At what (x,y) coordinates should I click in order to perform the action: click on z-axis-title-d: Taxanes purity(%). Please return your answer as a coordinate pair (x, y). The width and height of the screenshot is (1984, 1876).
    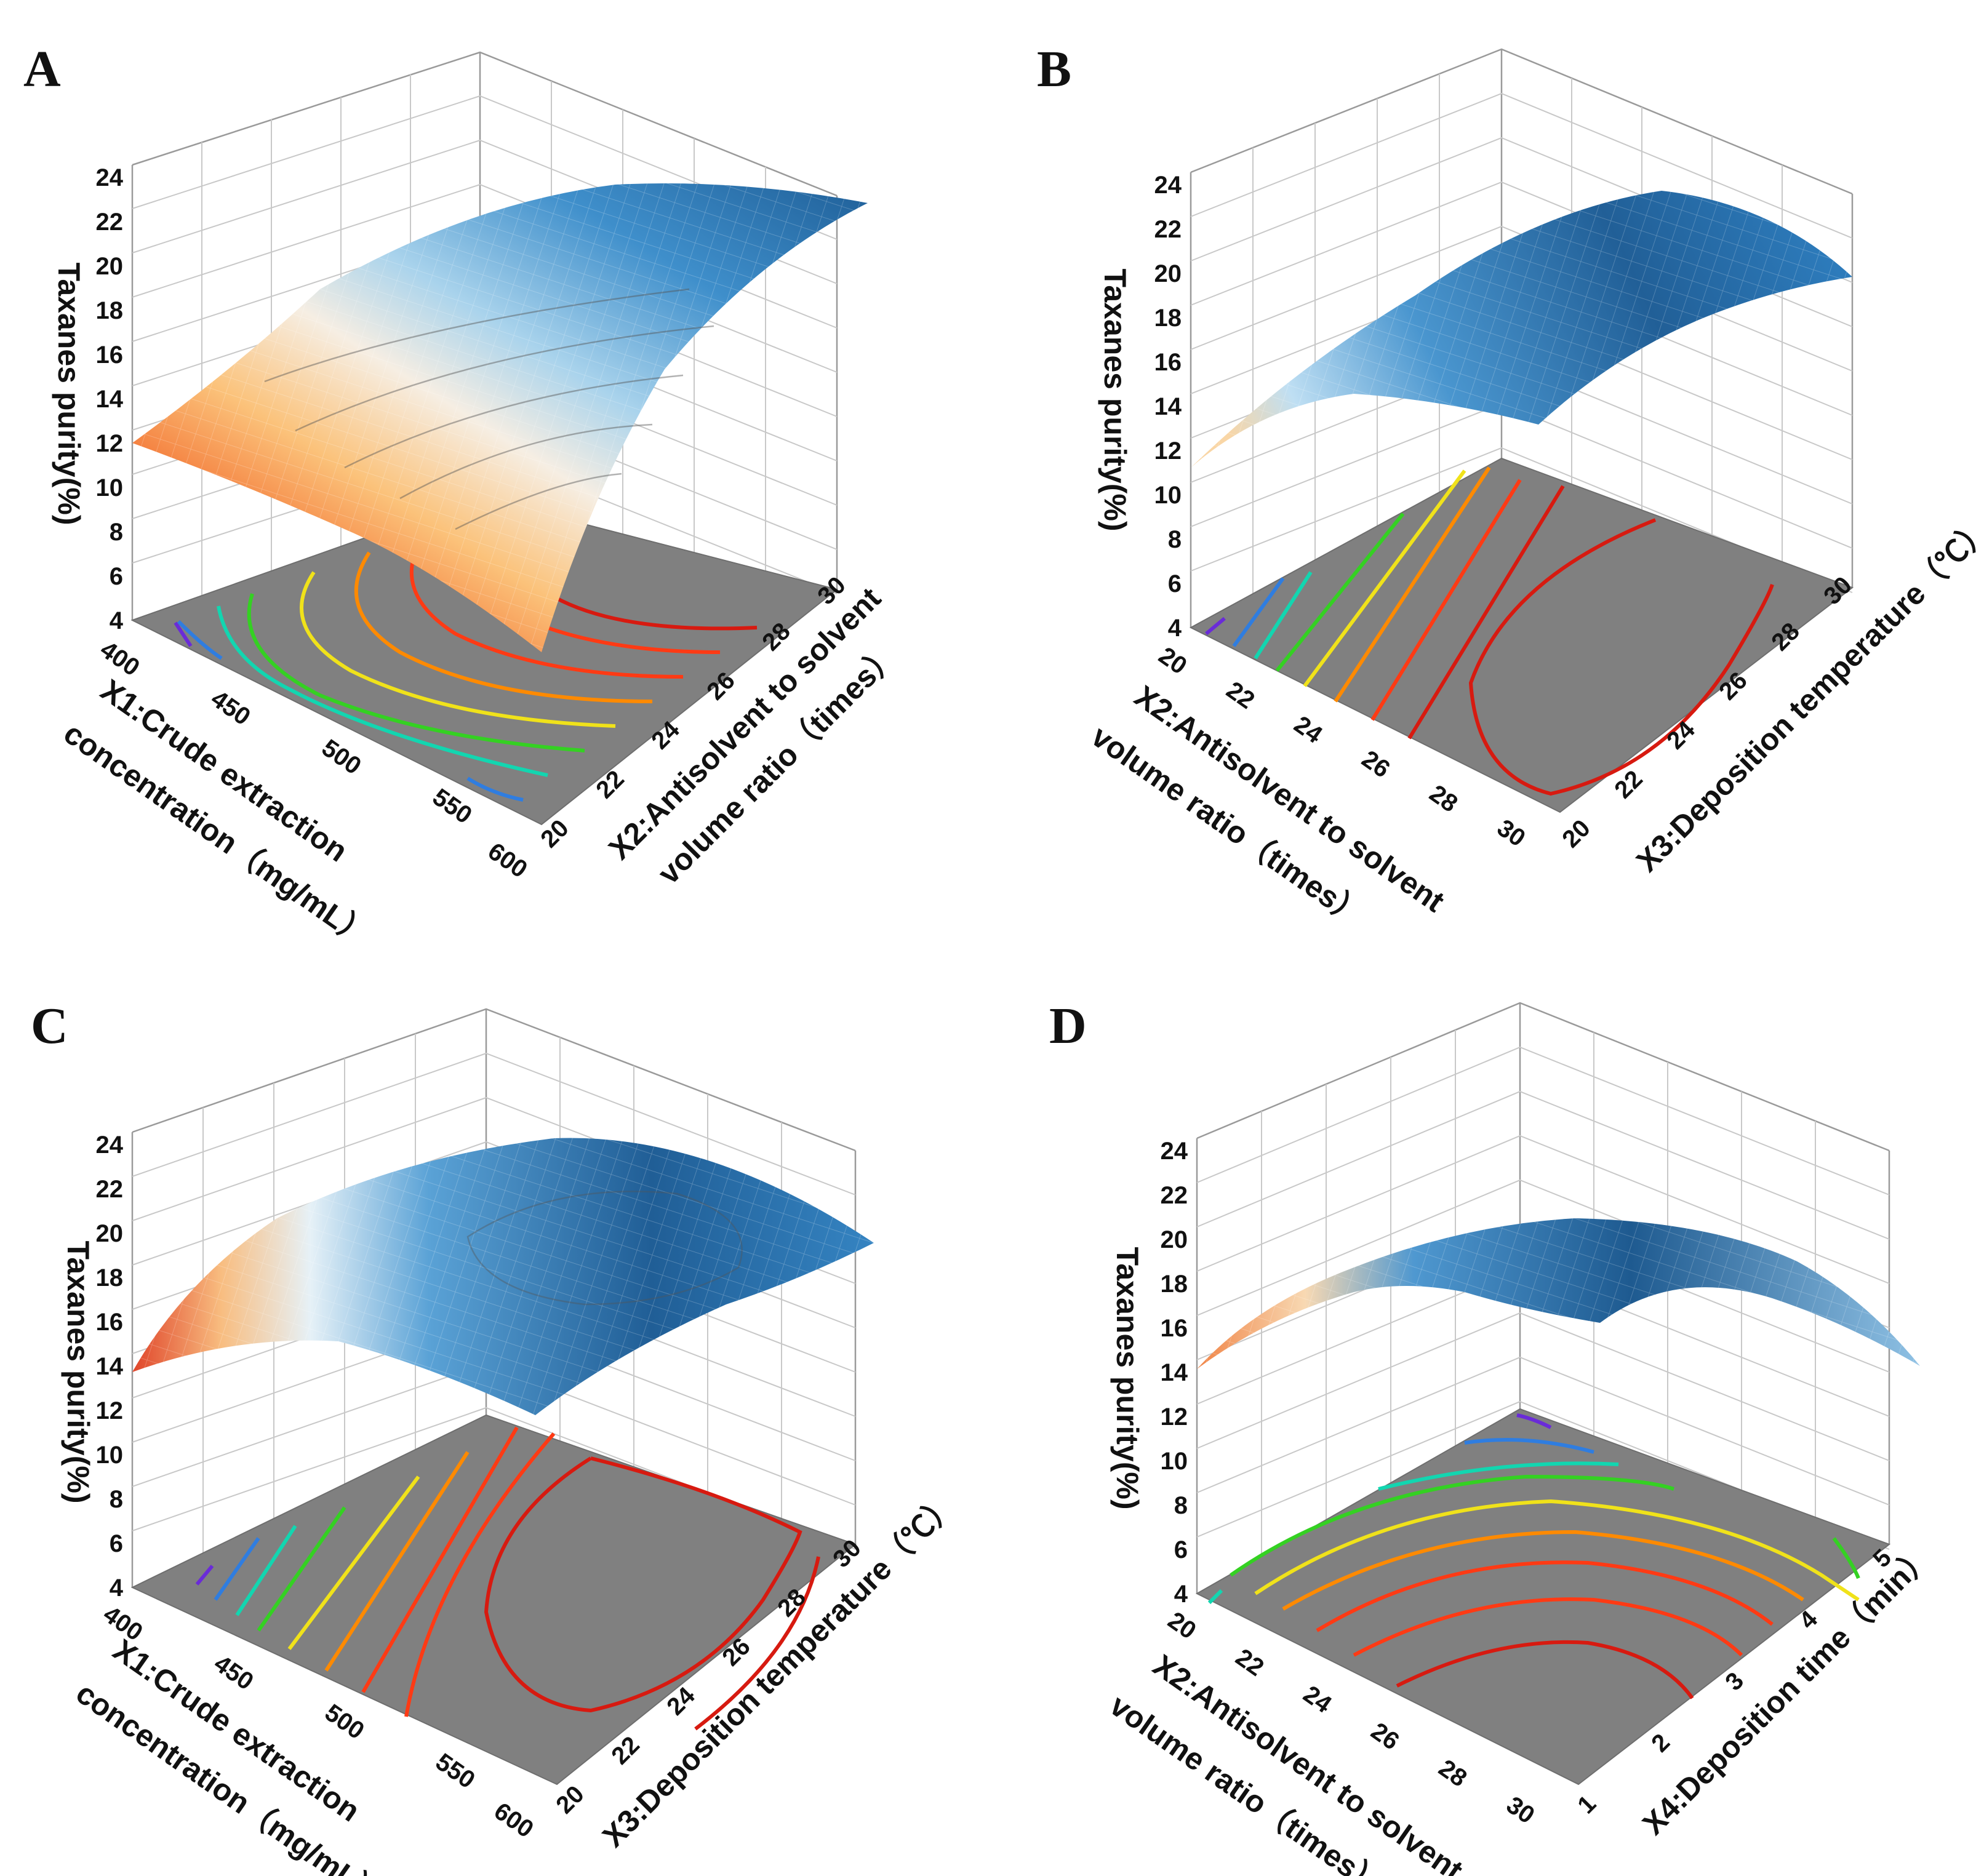
    Looking at the image, I should click on (1127, 1378).